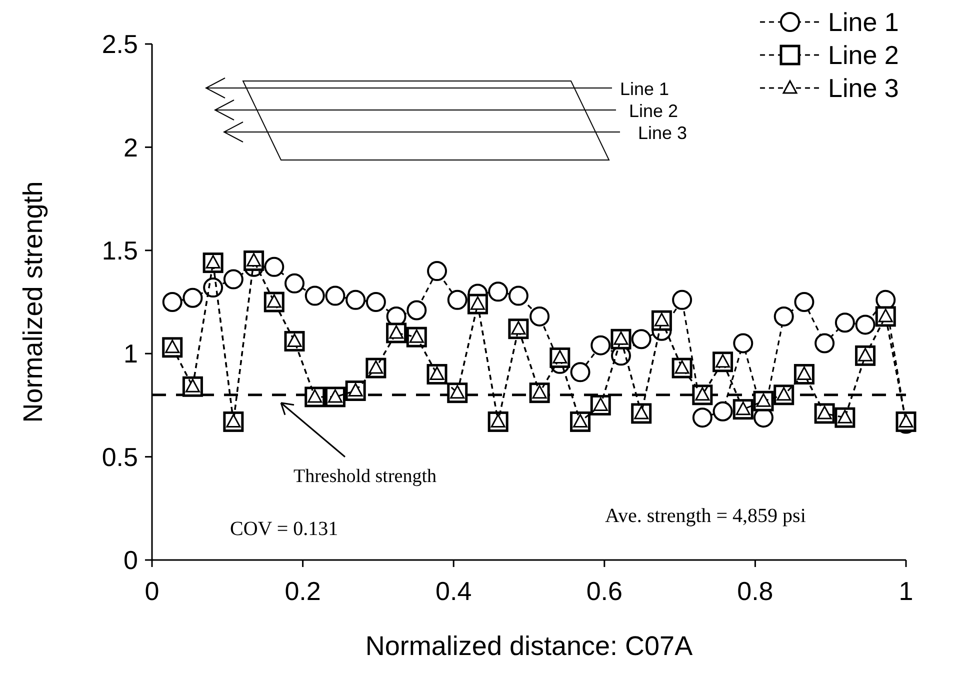  I want to click on y-axis-title: Normalized strength, so click(33, 302).